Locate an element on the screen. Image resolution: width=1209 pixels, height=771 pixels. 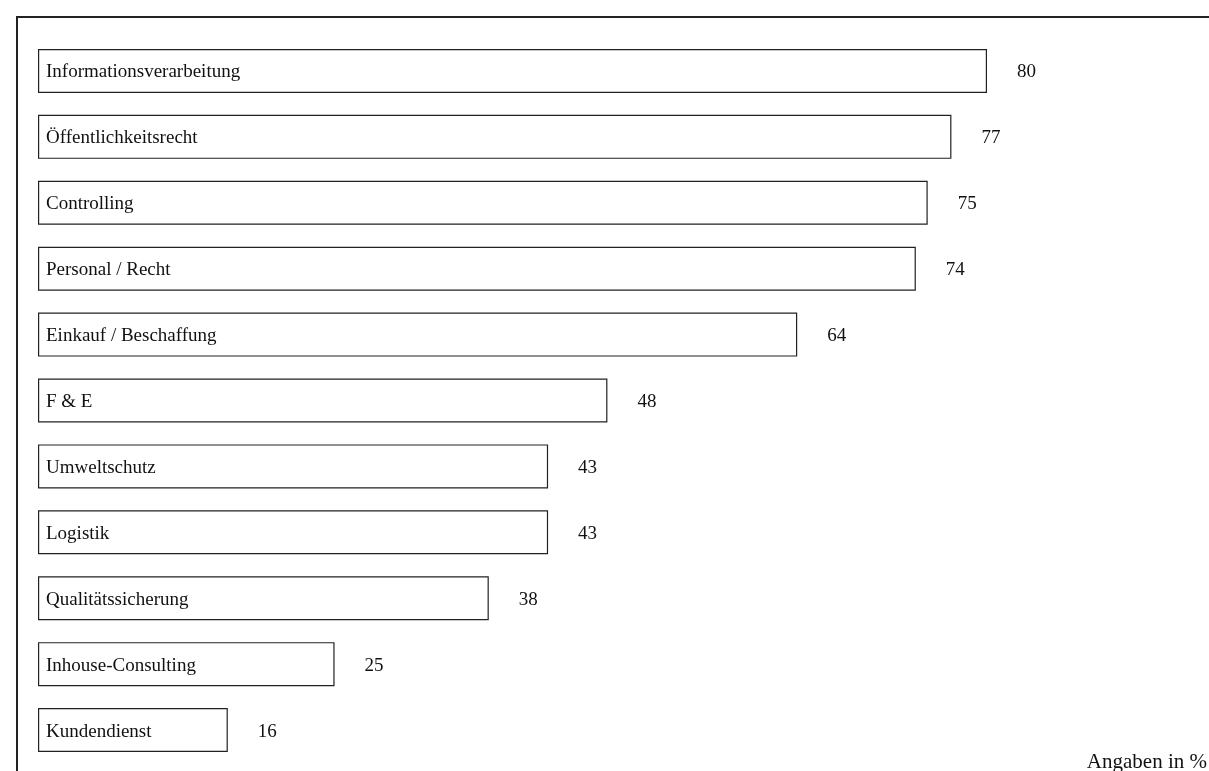
y-tick-label: Umweltschutz is located at coordinates (101, 466).